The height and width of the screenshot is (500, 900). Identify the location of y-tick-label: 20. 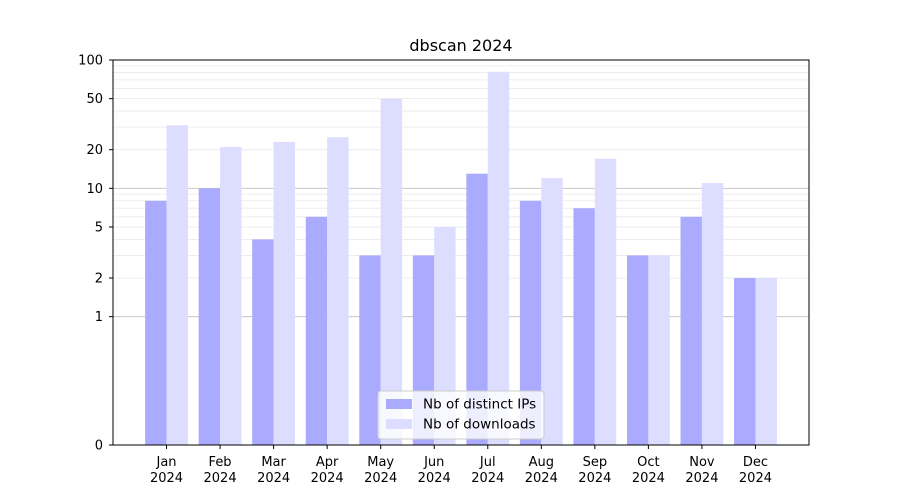
(94, 150).